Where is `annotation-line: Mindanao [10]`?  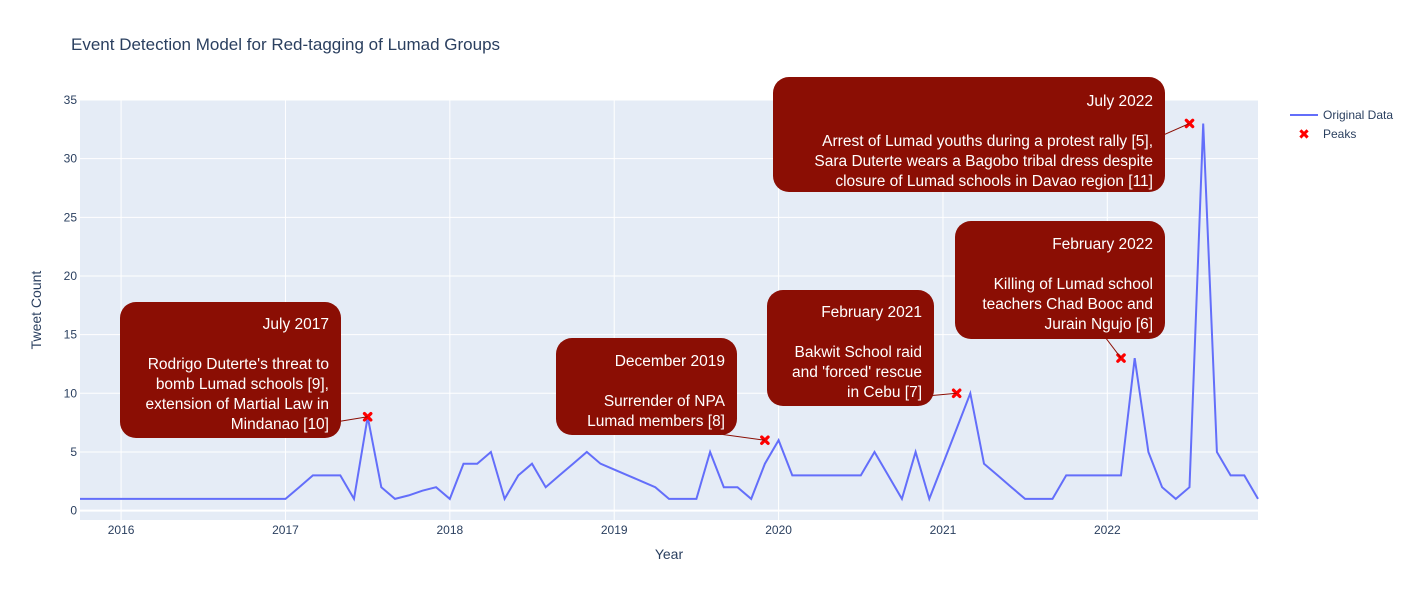
annotation-line: Mindanao [10] is located at coordinates (280, 424).